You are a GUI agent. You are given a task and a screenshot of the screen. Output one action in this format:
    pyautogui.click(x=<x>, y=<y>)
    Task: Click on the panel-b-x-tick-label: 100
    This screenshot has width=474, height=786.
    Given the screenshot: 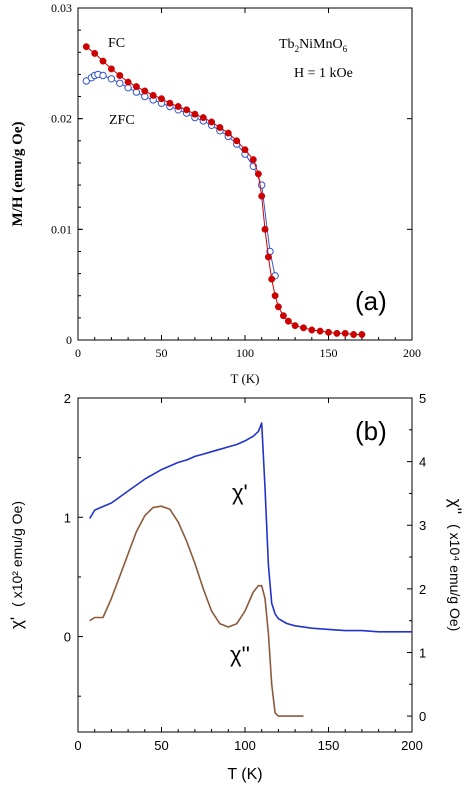 What is the action you would take?
    pyautogui.click(x=245, y=745)
    